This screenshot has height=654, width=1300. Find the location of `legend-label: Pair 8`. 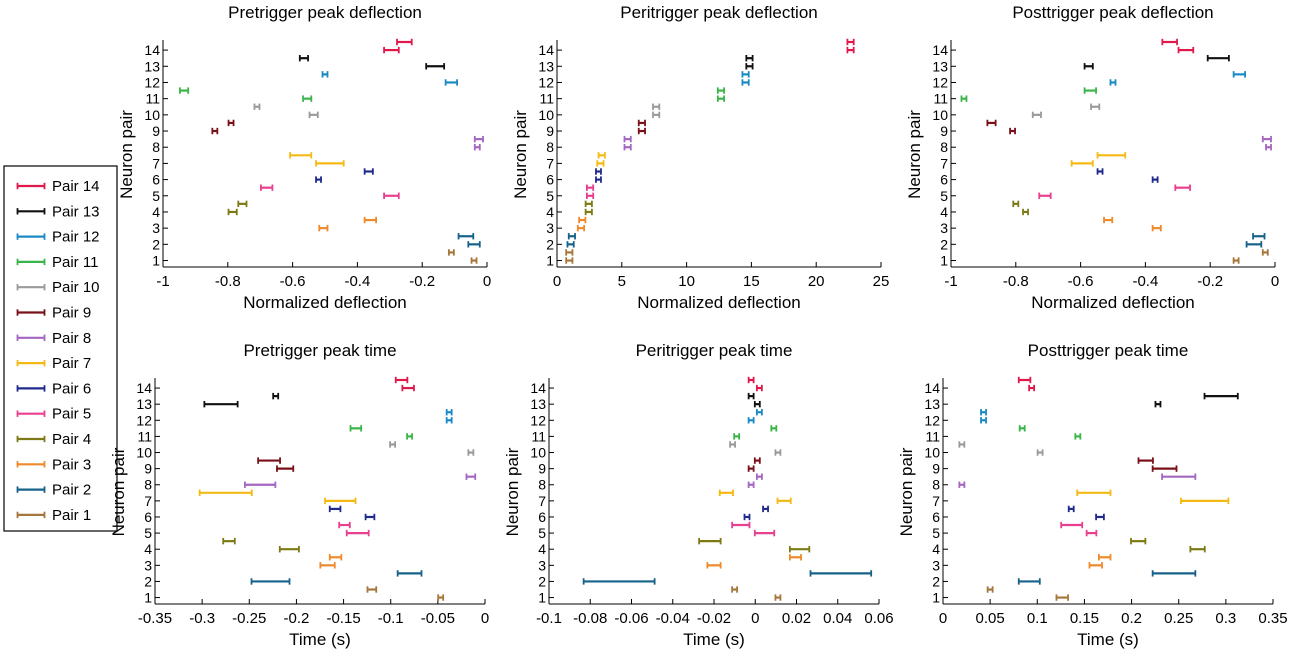

legend-label: Pair 8 is located at coordinates (71, 338).